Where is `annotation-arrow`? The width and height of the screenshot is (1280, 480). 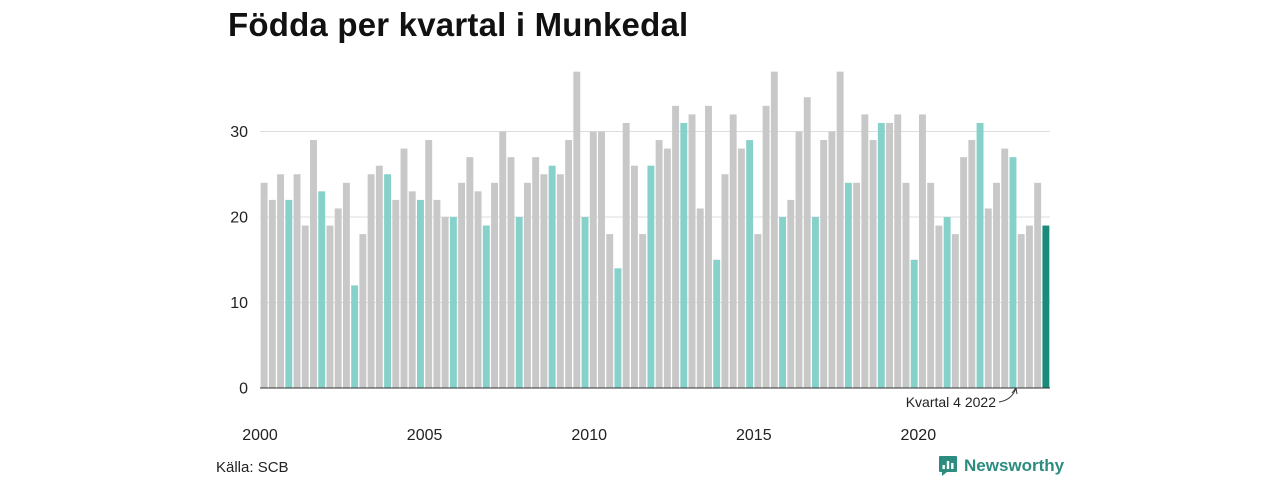 annotation-arrow is located at coordinates (1008, 395).